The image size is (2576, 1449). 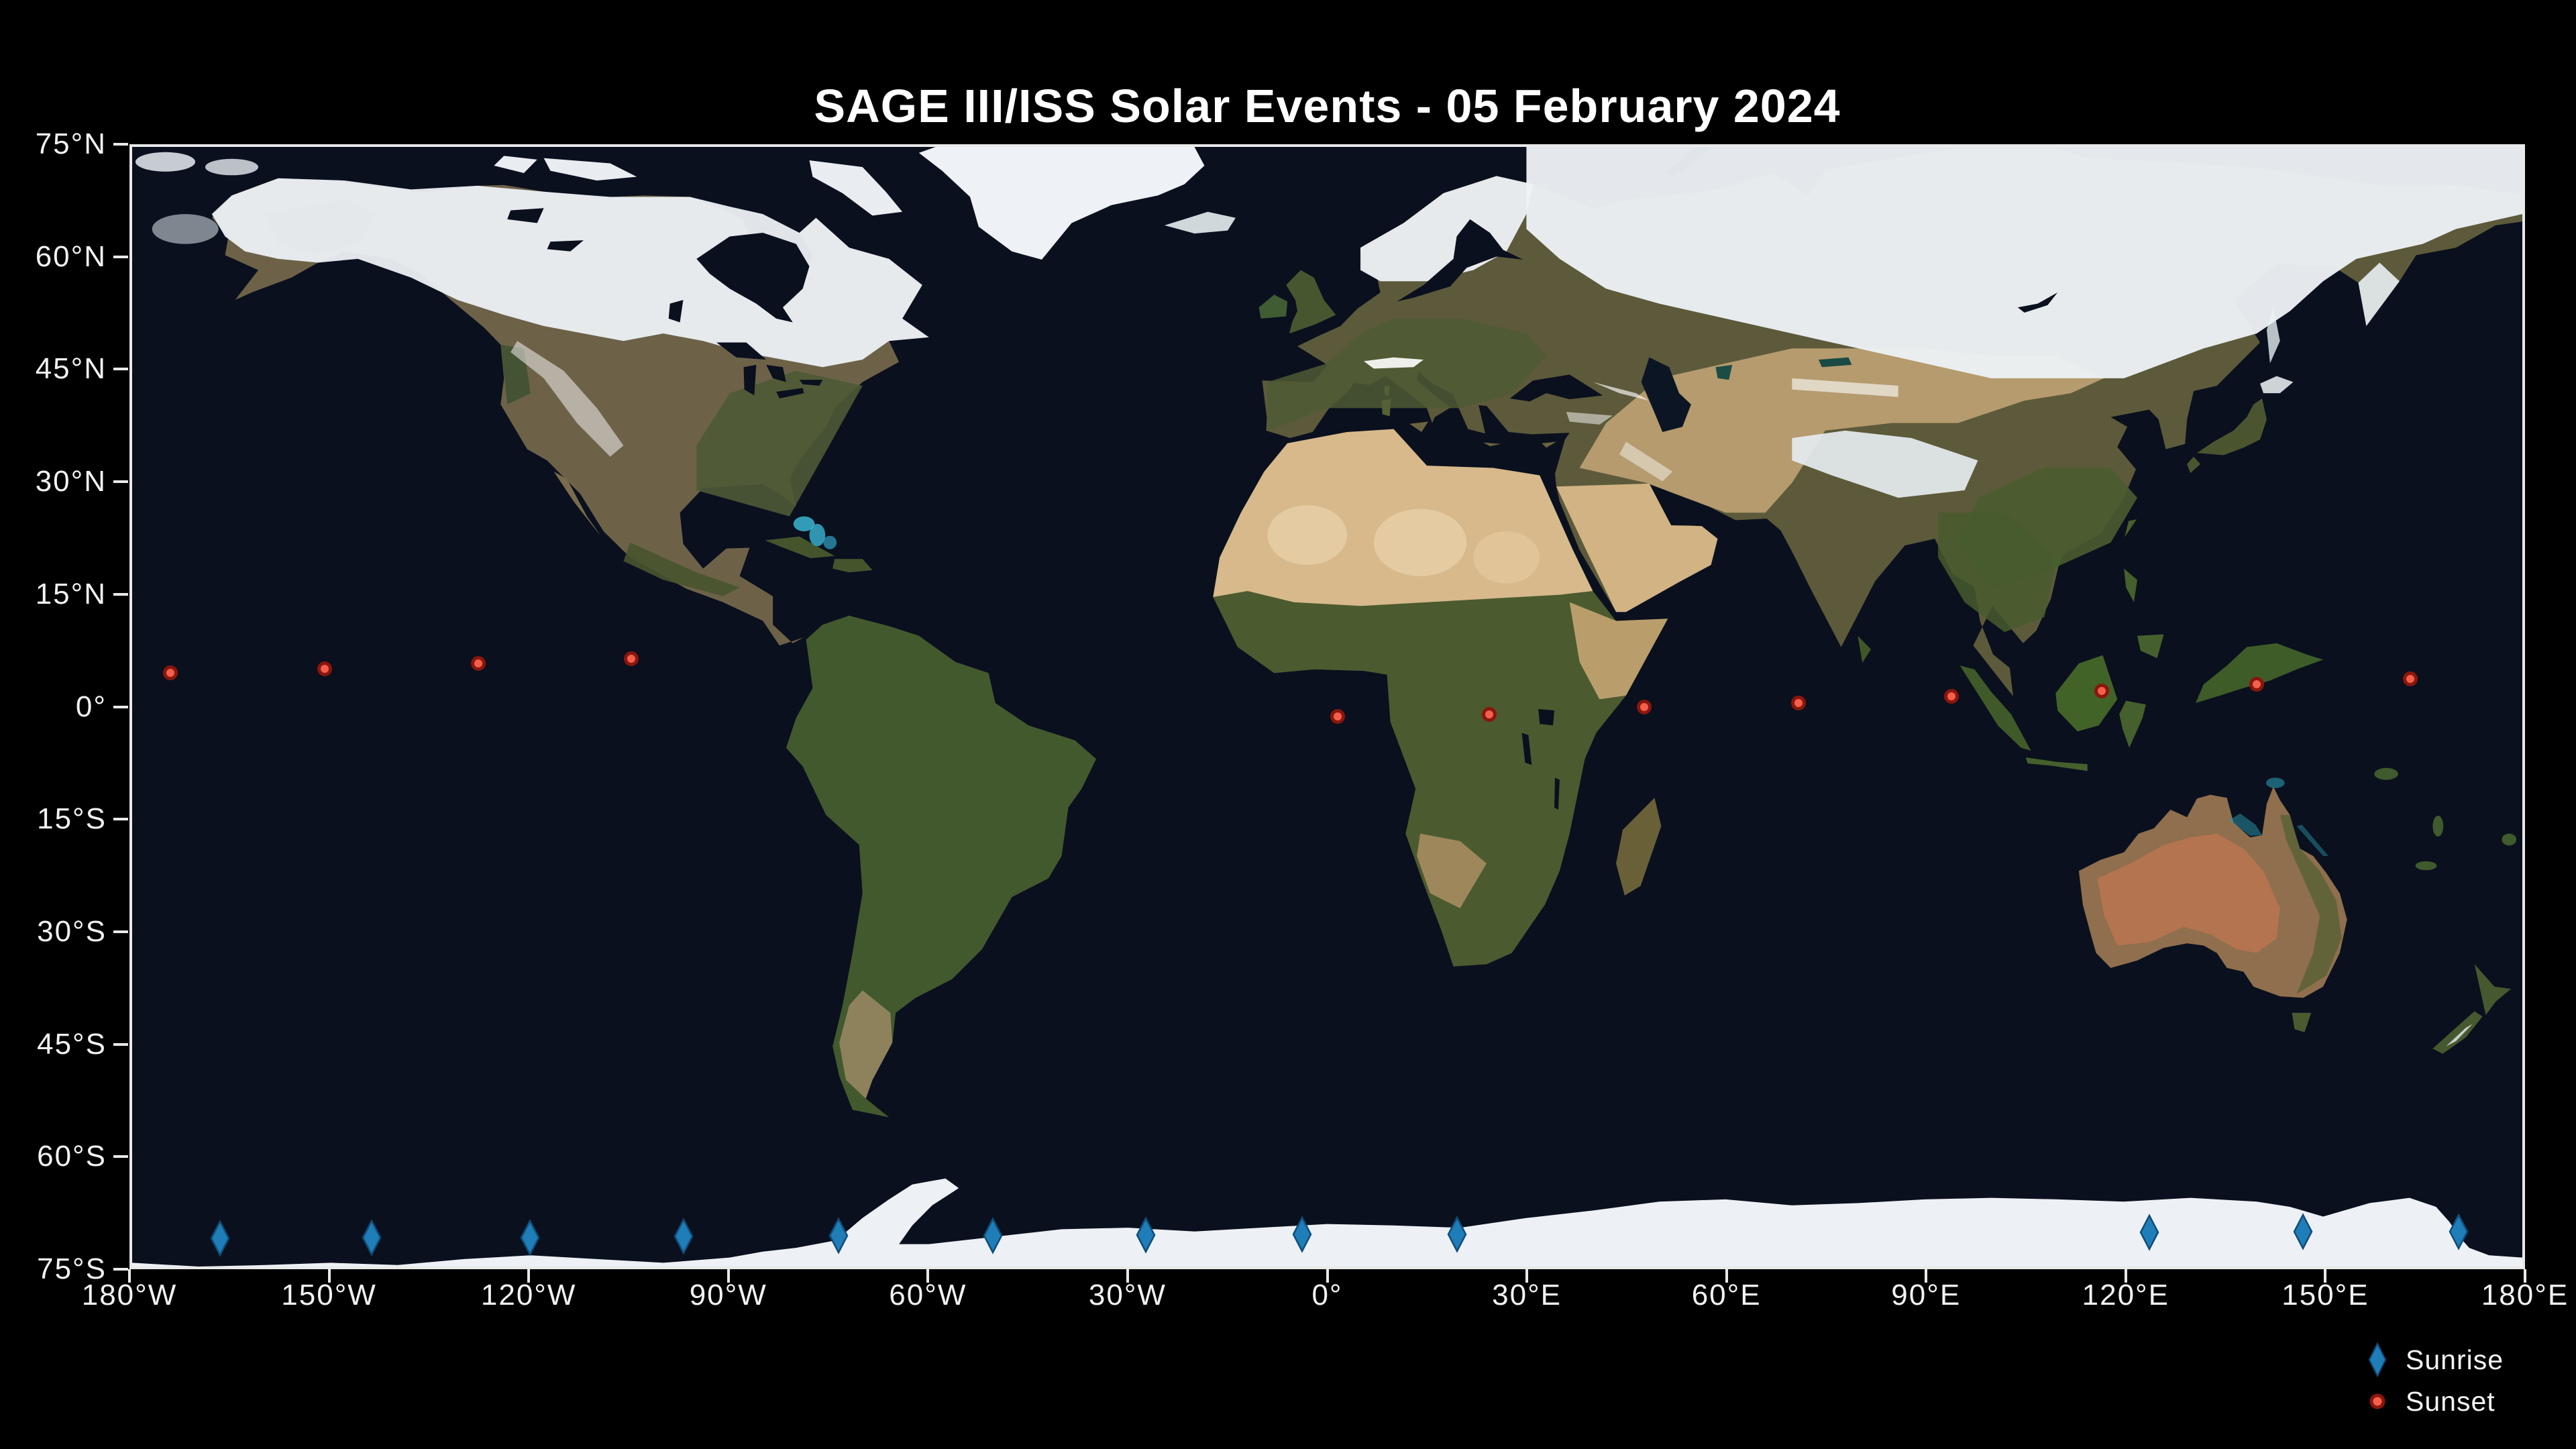 What do you see at coordinates (1061, 203) in the screenshot?
I see `greenland` at bounding box center [1061, 203].